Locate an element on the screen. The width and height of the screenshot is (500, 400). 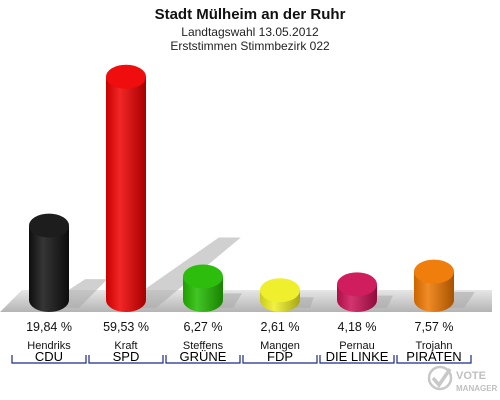
checkmark-icon is located at coordinates (440, 378).